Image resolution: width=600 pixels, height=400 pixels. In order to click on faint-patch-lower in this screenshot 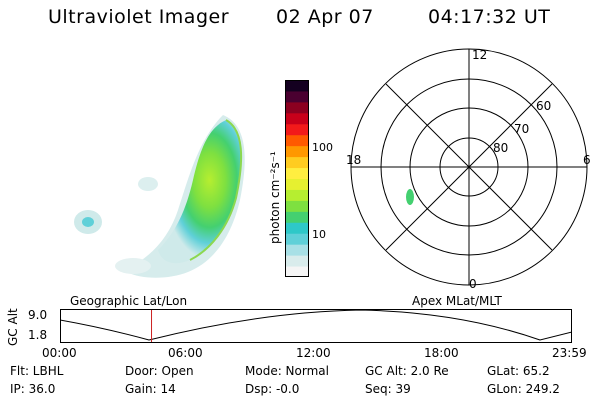, I will do `click(133, 266)`.